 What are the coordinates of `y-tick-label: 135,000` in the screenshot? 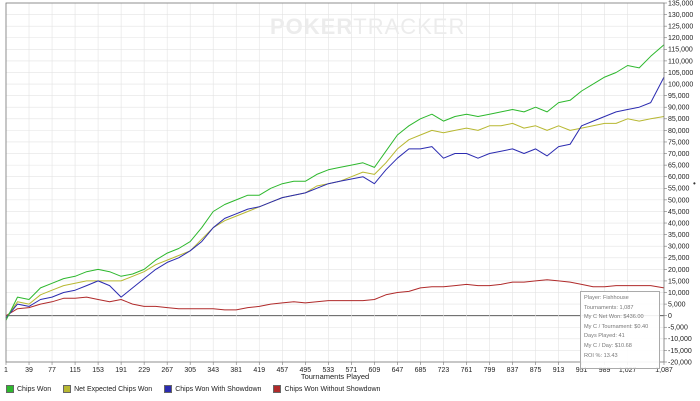 It's located at (680, 3).